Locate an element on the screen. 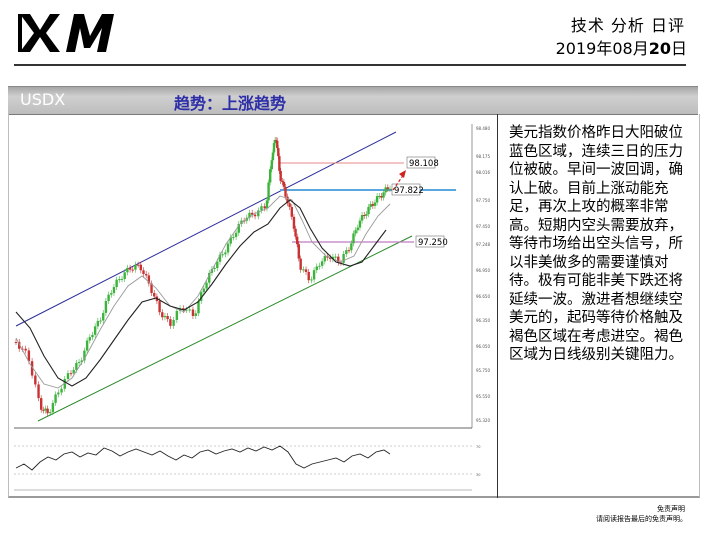 The image size is (721, 536). report-type: 技术 分析 日评 is located at coordinates (627, 25).